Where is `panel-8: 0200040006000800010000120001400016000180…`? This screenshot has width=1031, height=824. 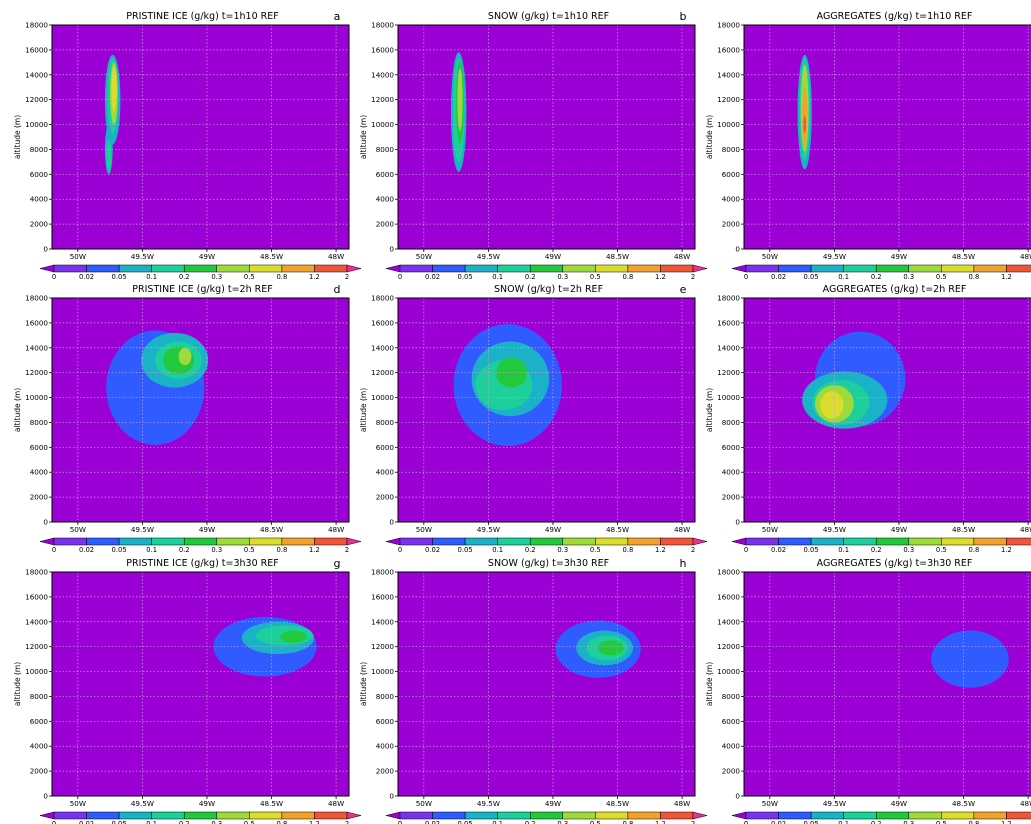
panel-8: 0200040006000800010000120001400016000180… is located at coordinates (533, 690).